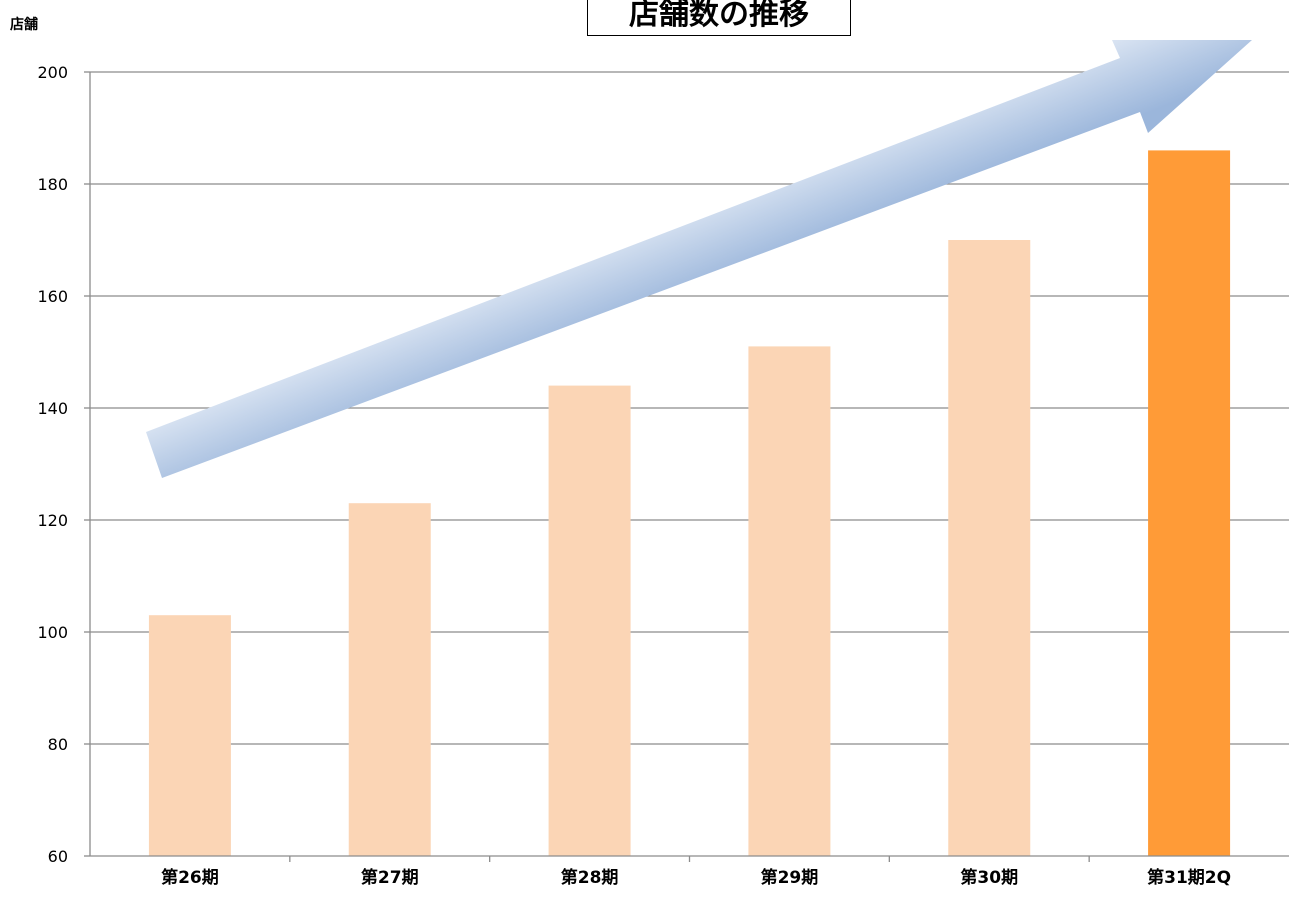  What do you see at coordinates (52, 296) in the screenshot?
I see `y-tick-label: 160` at bounding box center [52, 296].